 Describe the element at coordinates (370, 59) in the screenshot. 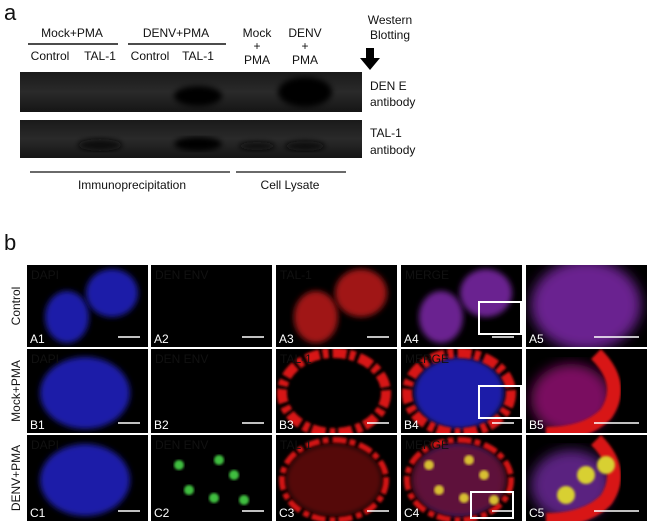

I see `arrow` at that location.